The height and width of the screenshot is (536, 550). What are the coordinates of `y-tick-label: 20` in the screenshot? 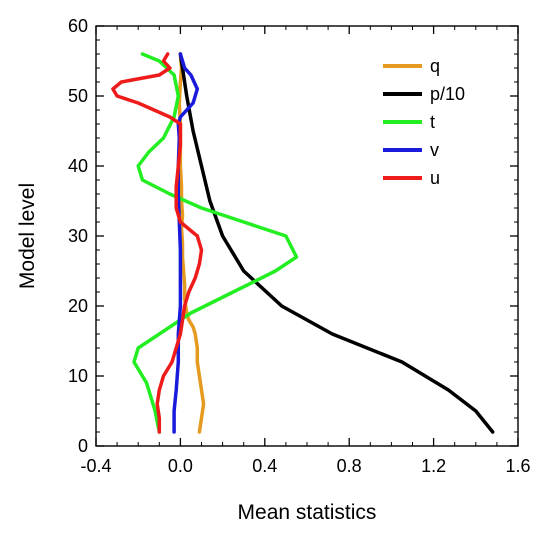 It's located at (78, 306).